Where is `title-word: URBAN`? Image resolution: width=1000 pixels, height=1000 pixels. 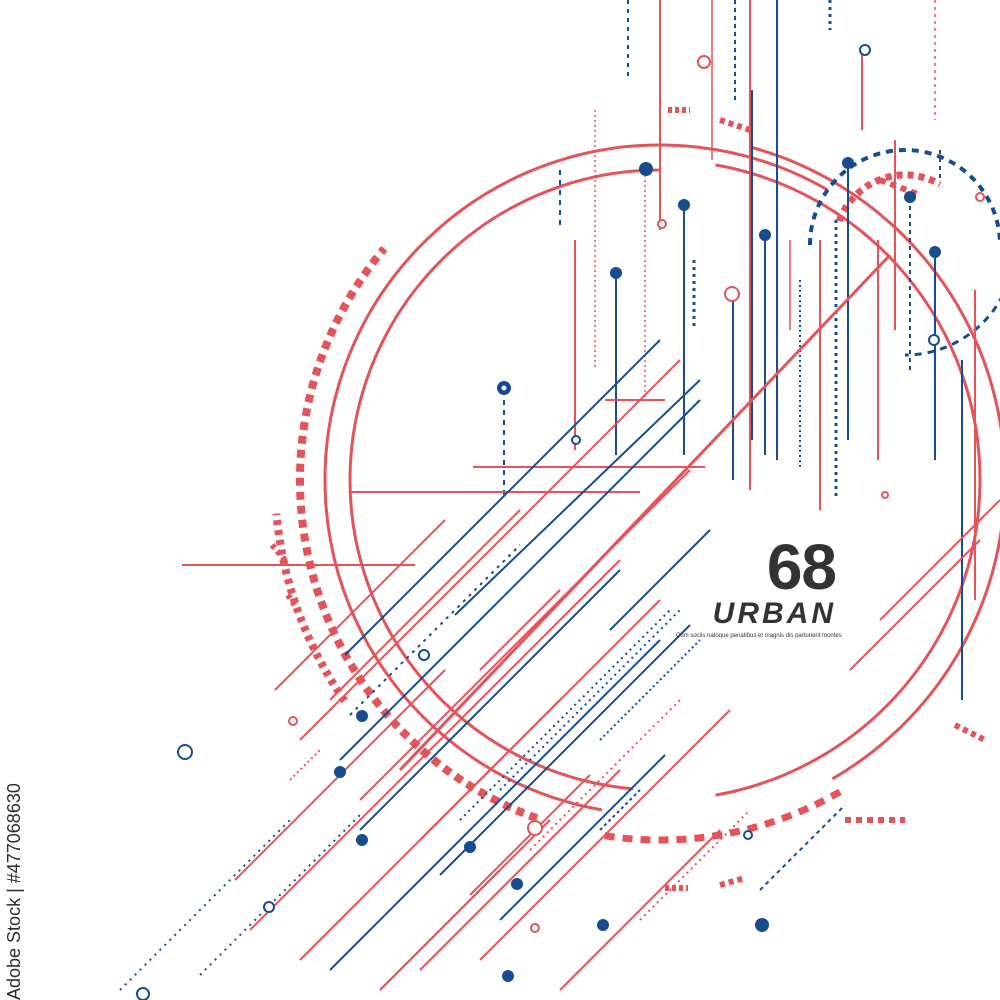 title-word: URBAN is located at coordinates (774, 613).